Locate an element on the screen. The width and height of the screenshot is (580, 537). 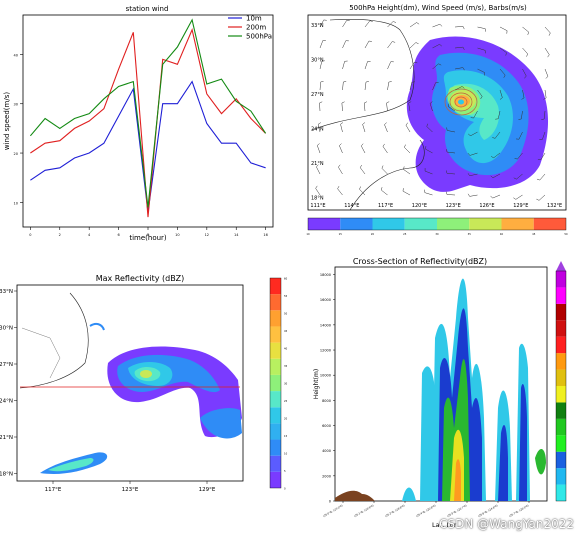
lon-label: 123°E is located at coordinates (453, 206).